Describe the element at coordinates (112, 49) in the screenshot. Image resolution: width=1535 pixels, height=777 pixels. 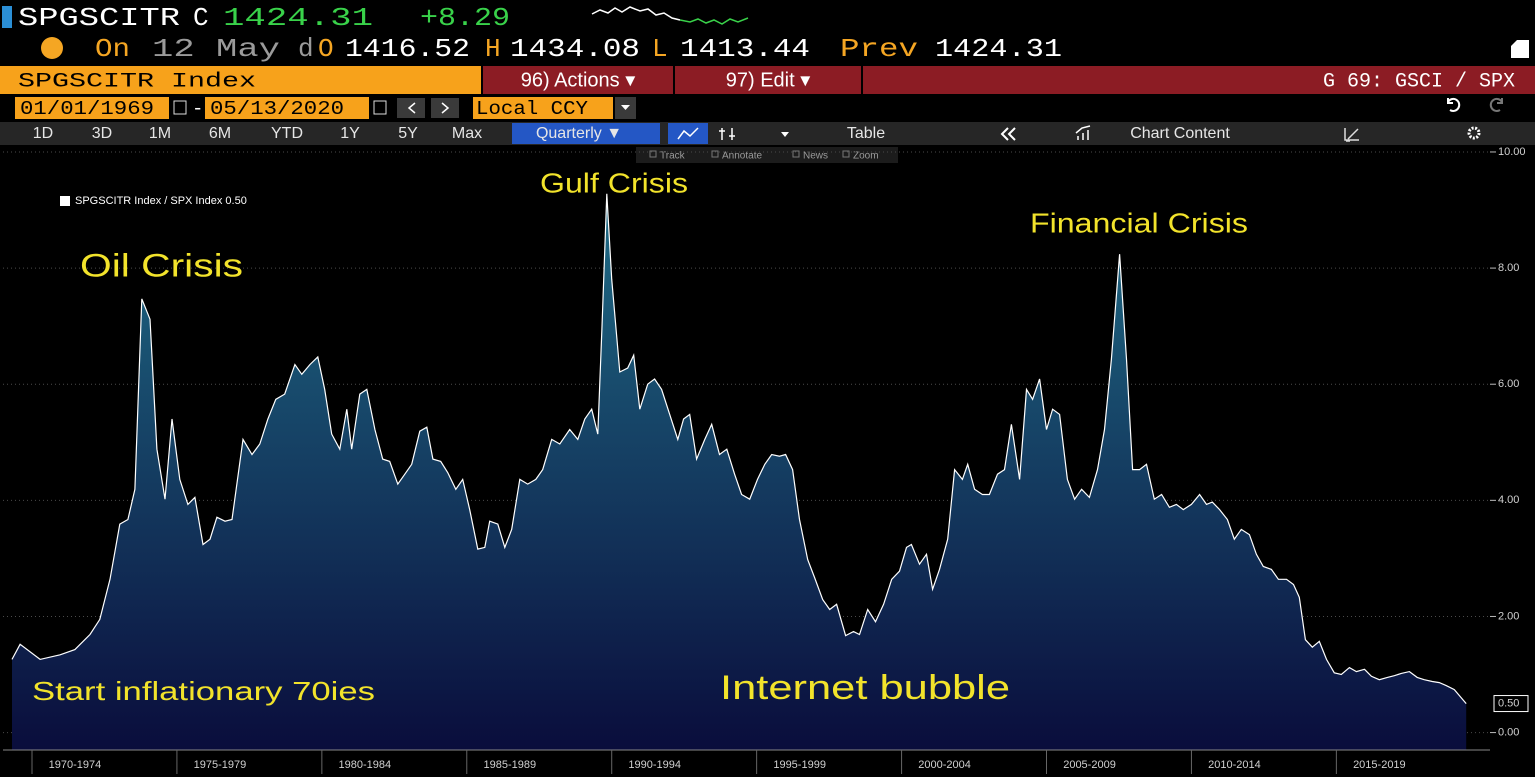
I see `on-label: On` at that location.